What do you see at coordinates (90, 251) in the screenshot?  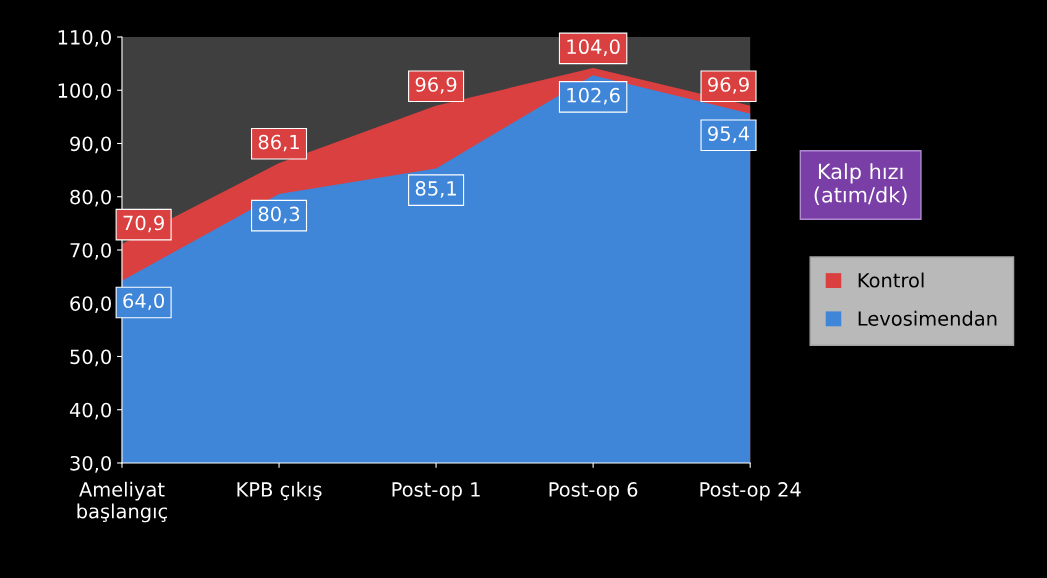 I see `y-tick-label: 70,0` at bounding box center [90, 251].